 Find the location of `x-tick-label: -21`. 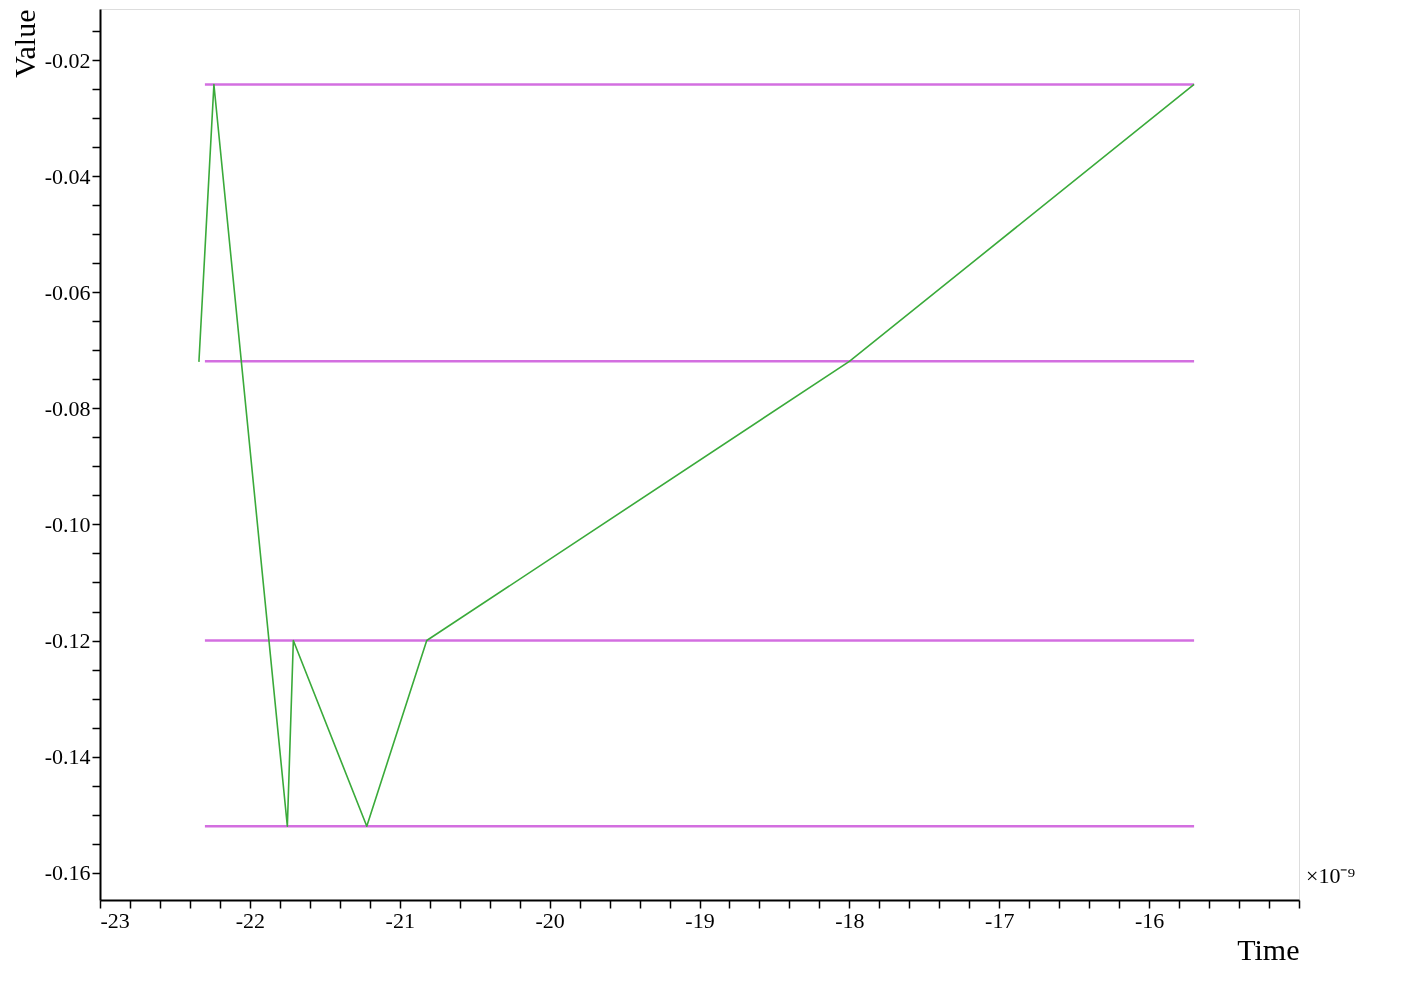

x-tick-label: -21 is located at coordinates (400, 920).